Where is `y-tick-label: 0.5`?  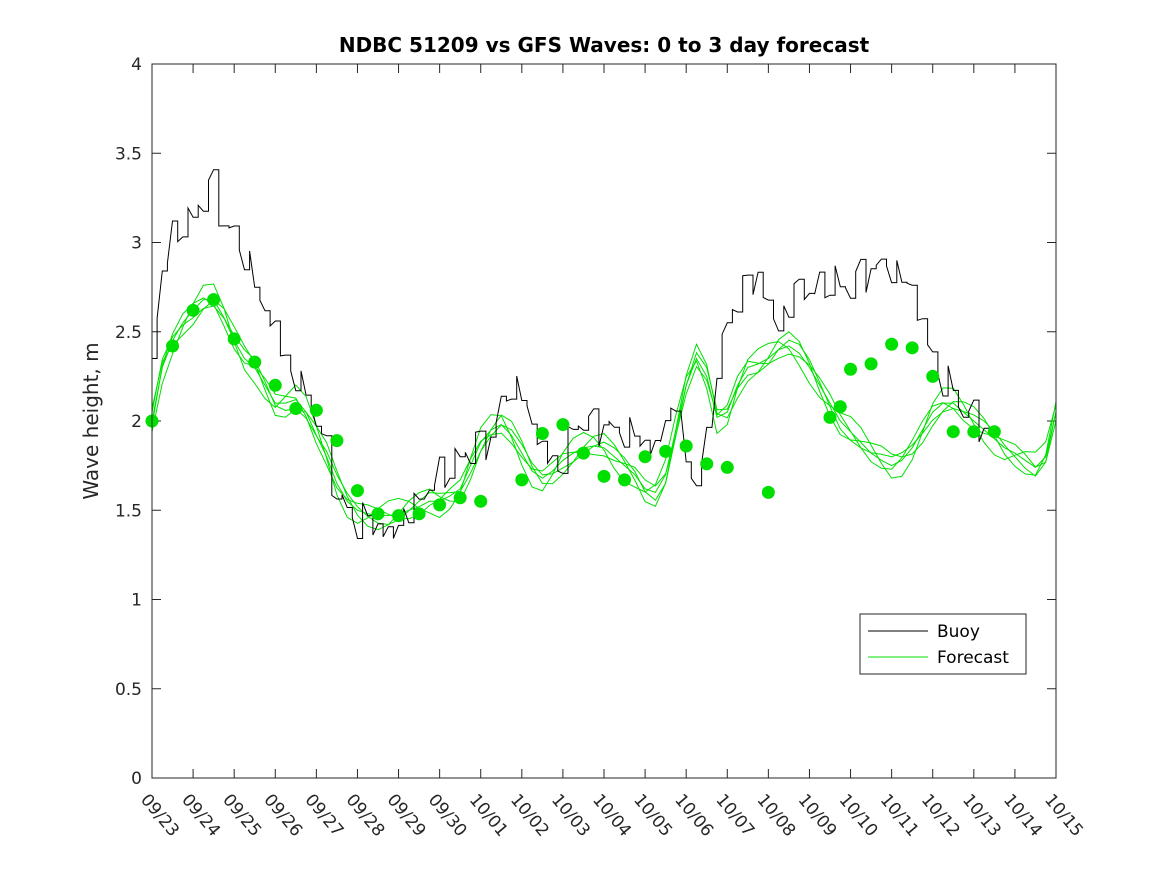
y-tick-label: 0.5 is located at coordinates (128, 690).